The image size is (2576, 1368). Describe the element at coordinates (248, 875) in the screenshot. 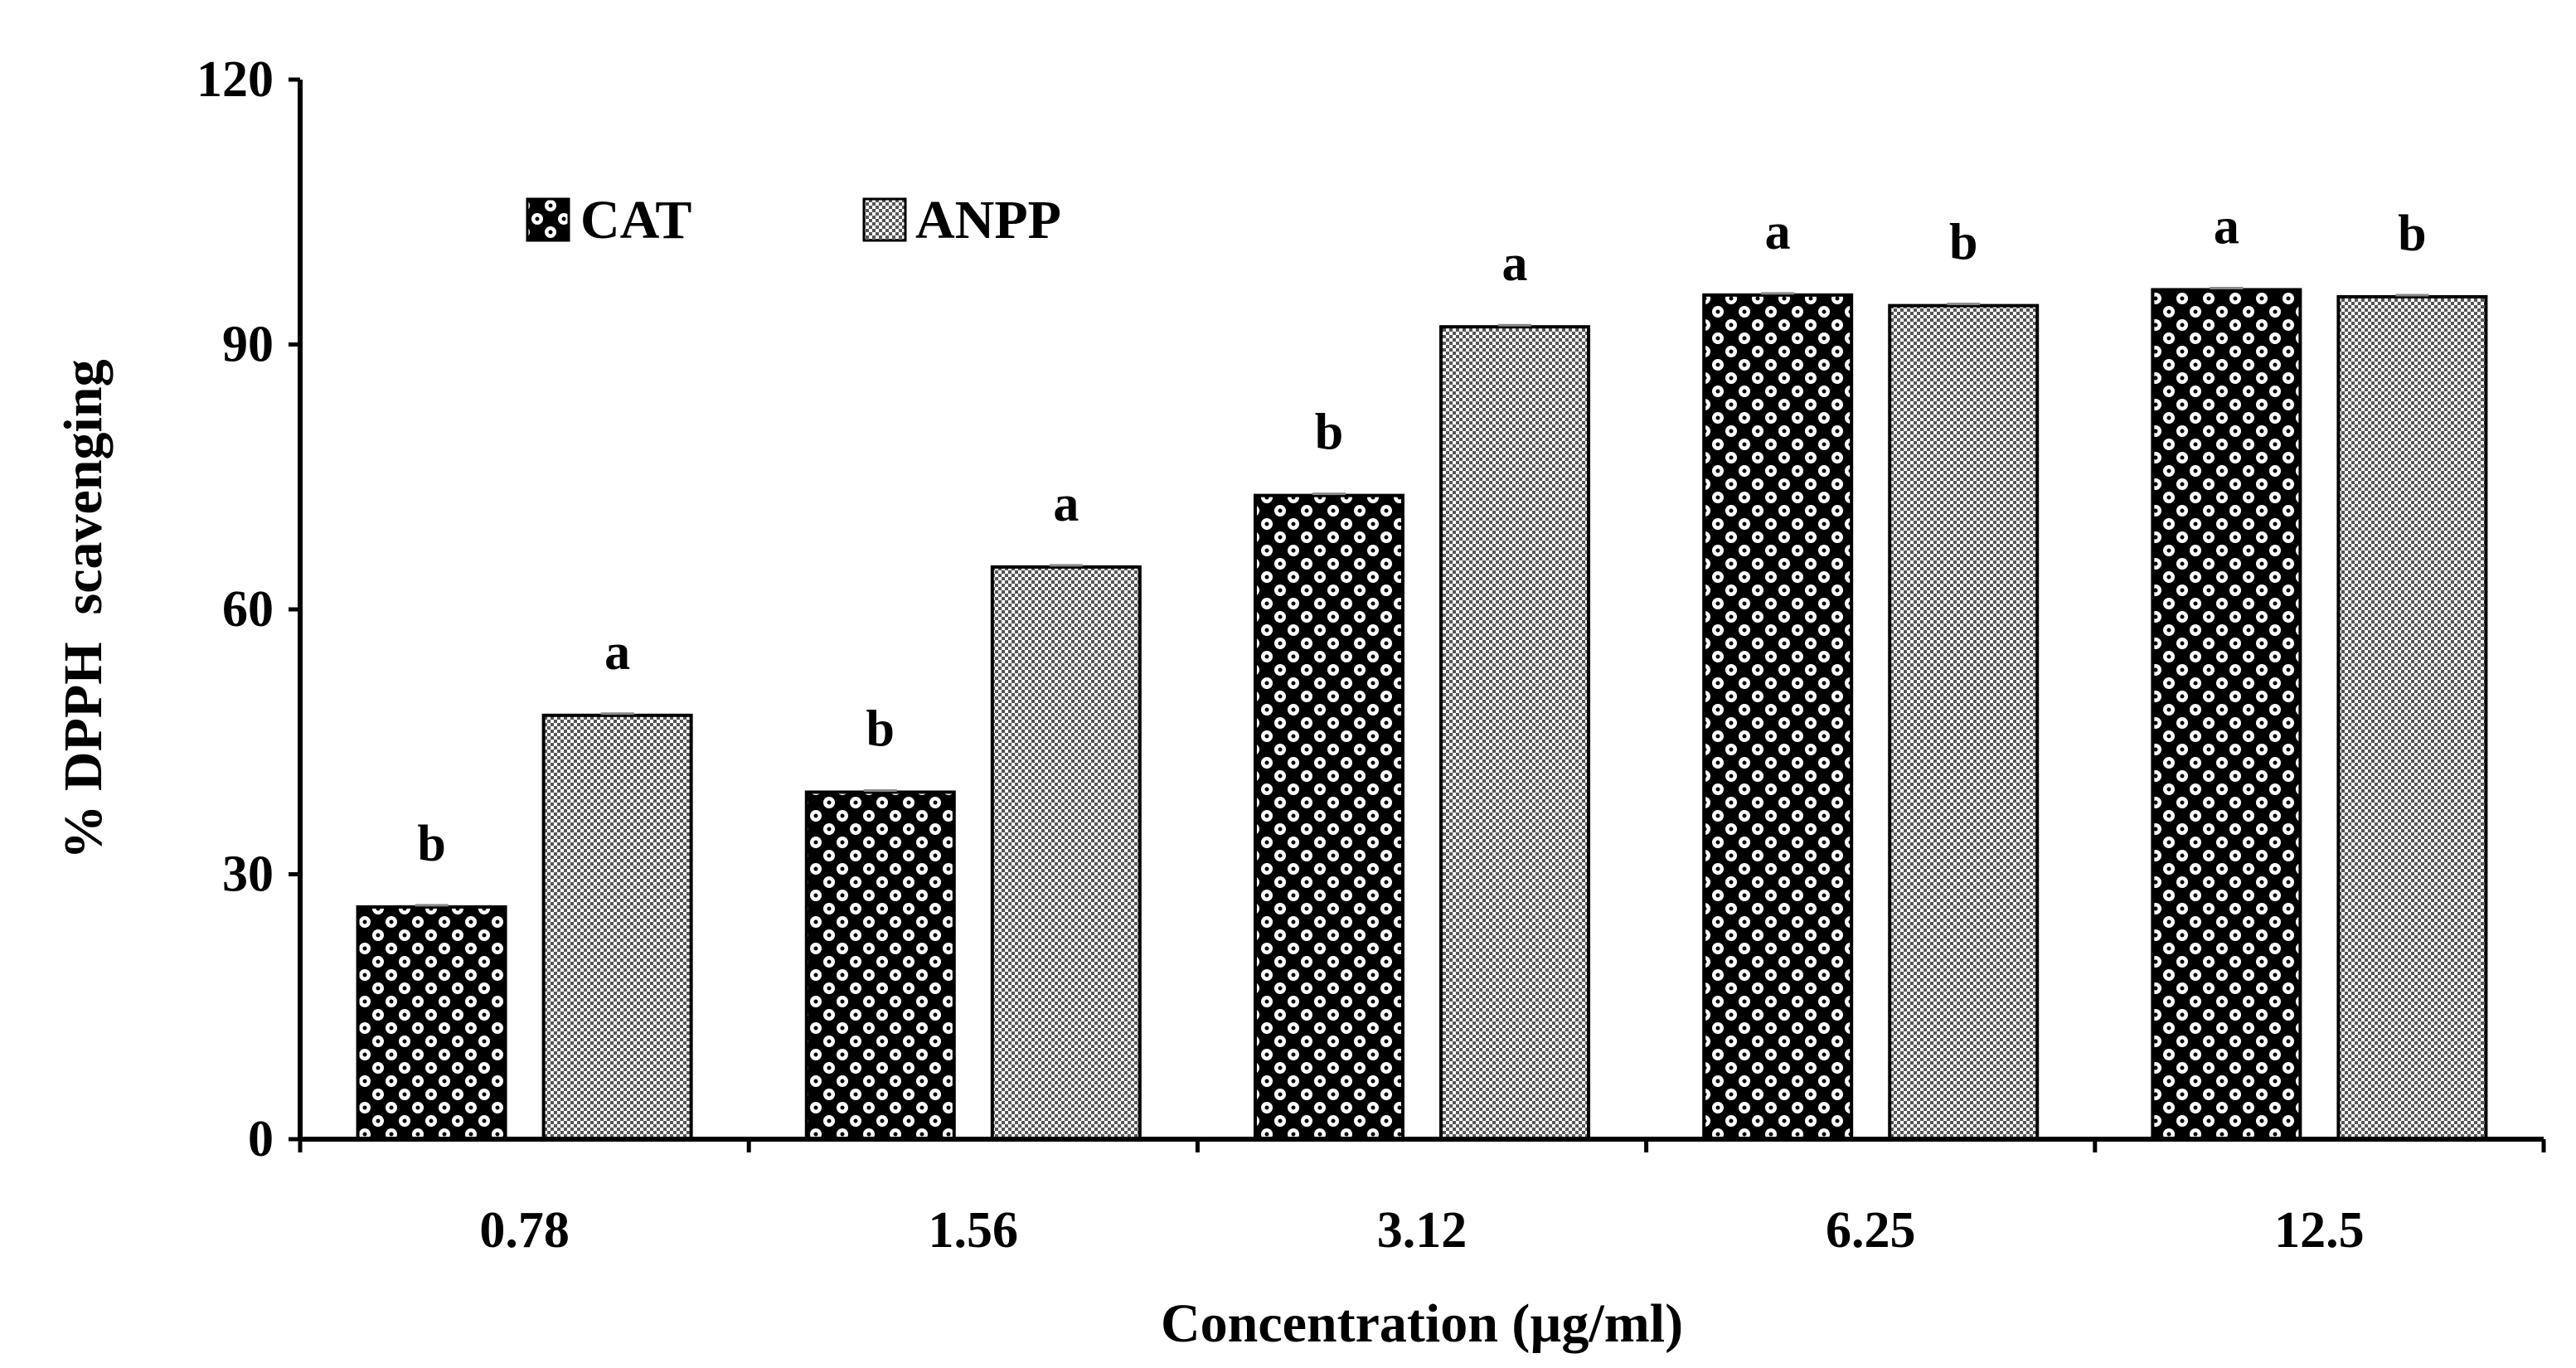

I see `y-tick-label: 30` at that location.